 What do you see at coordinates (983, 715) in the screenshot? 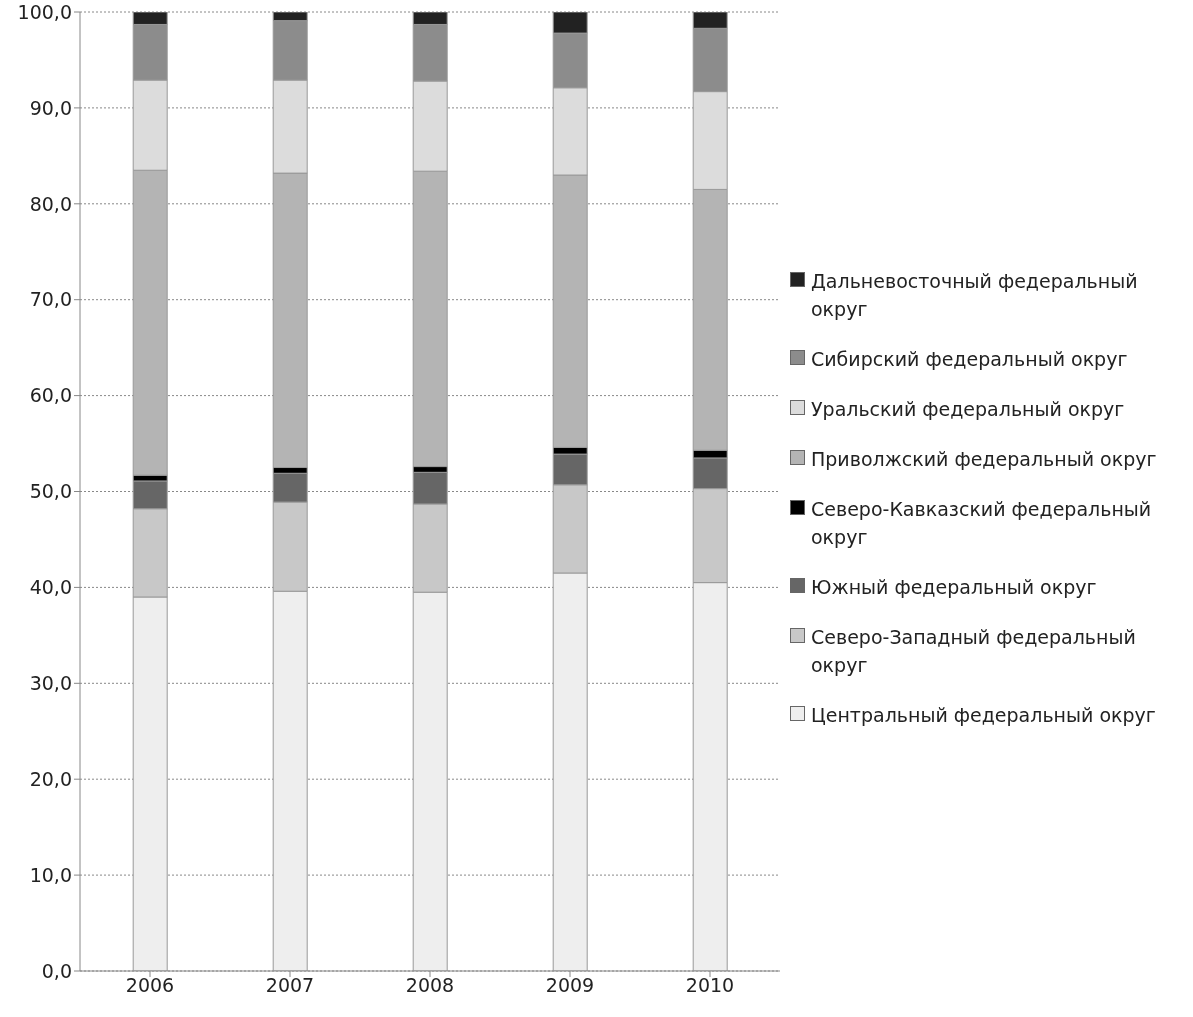
I see `legend-label: Центральный федеральный округ` at bounding box center [983, 715].